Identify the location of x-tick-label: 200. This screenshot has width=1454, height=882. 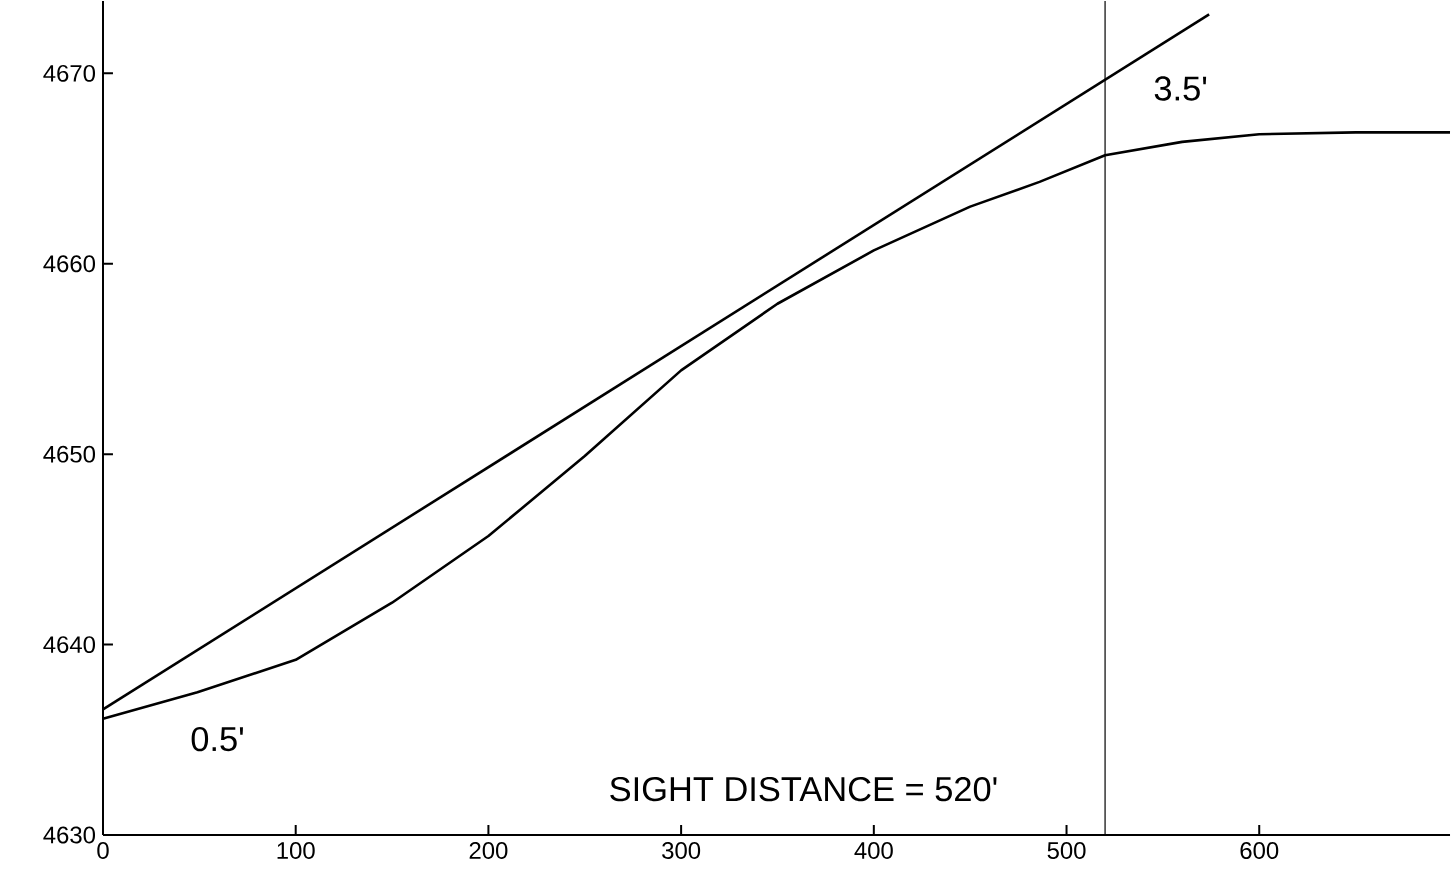
(488, 850).